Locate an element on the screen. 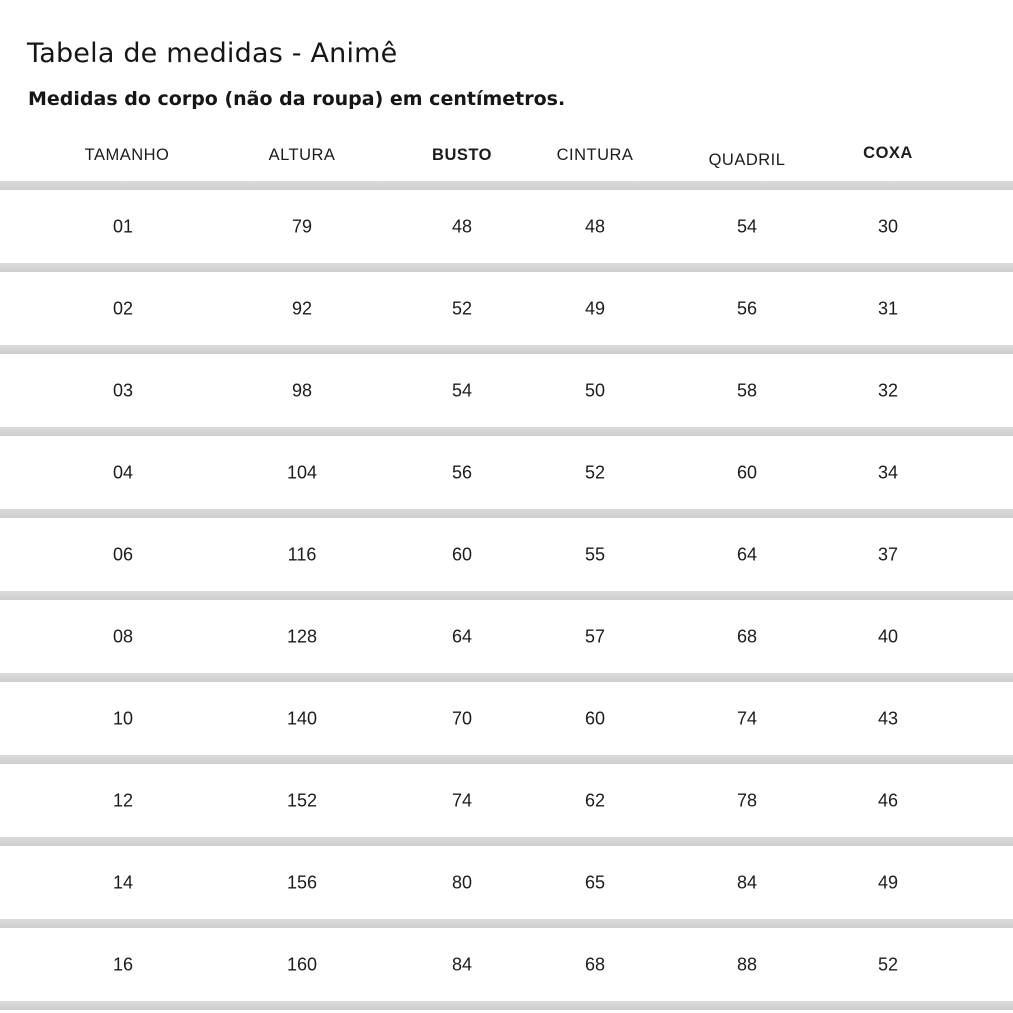 The height and width of the screenshot is (1013, 1013). cell-cintura: 68 is located at coordinates (595, 964).